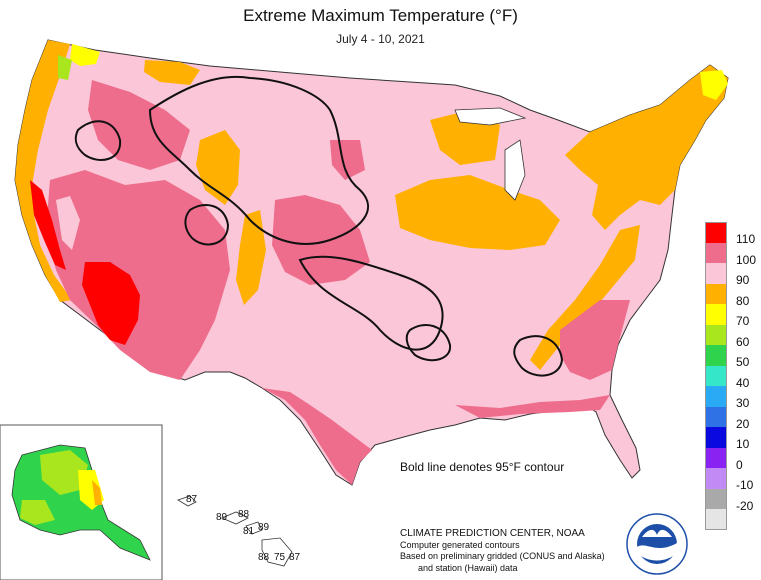  What do you see at coordinates (321, 240) in the screenshot?
I see `plains-100s` at bounding box center [321, 240].